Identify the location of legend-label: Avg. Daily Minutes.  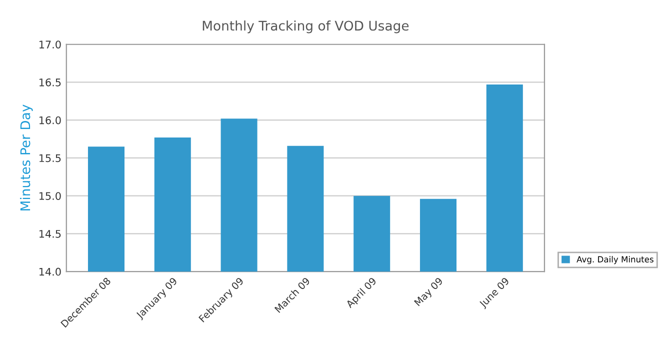
(615, 260).